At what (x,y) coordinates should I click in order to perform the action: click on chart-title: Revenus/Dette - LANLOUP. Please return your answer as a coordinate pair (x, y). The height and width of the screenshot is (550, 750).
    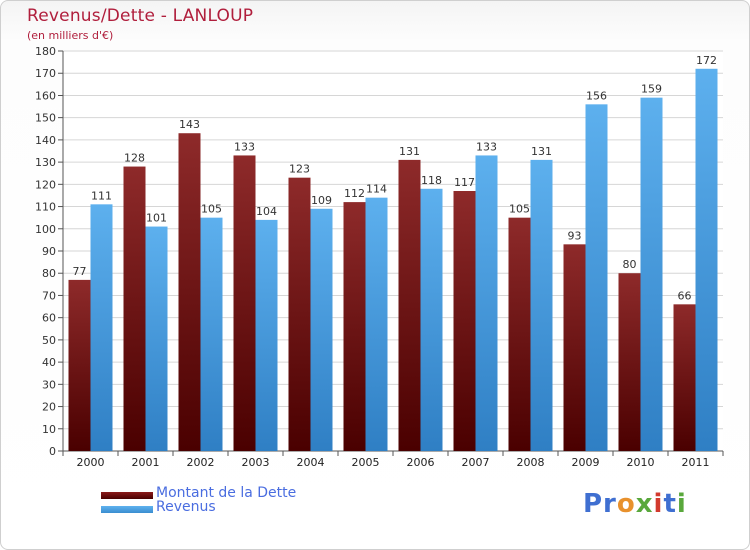
    Looking at the image, I should click on (140, 16).